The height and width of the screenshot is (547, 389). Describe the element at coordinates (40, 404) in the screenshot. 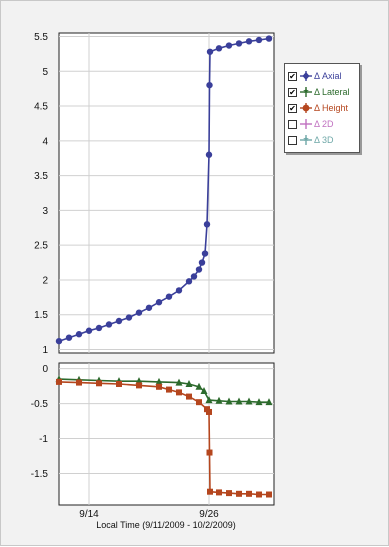

I see `bottom-y-tick-label: -0.5` at that location.